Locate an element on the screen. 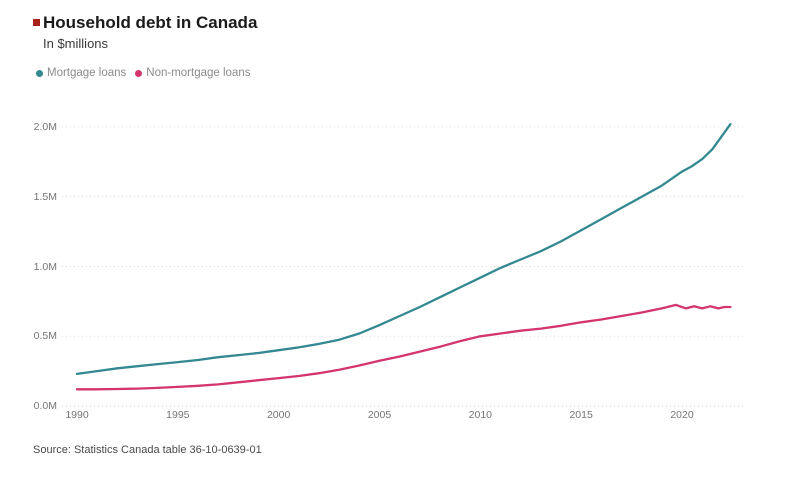  x-tick-label-2010: 2010 is located at coordinates (480, 415).